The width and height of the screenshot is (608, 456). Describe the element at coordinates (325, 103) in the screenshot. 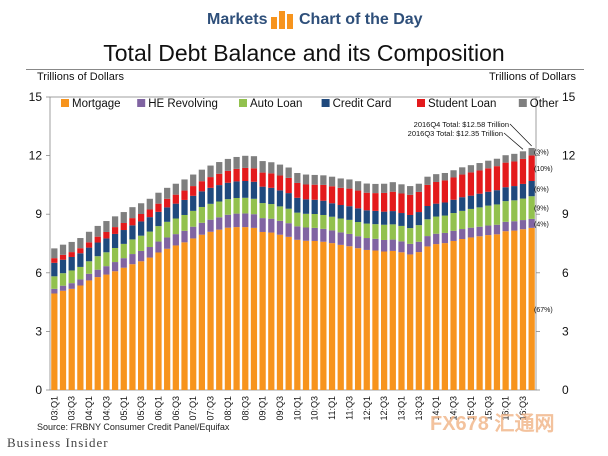

I see `legend-swatch` at that location.